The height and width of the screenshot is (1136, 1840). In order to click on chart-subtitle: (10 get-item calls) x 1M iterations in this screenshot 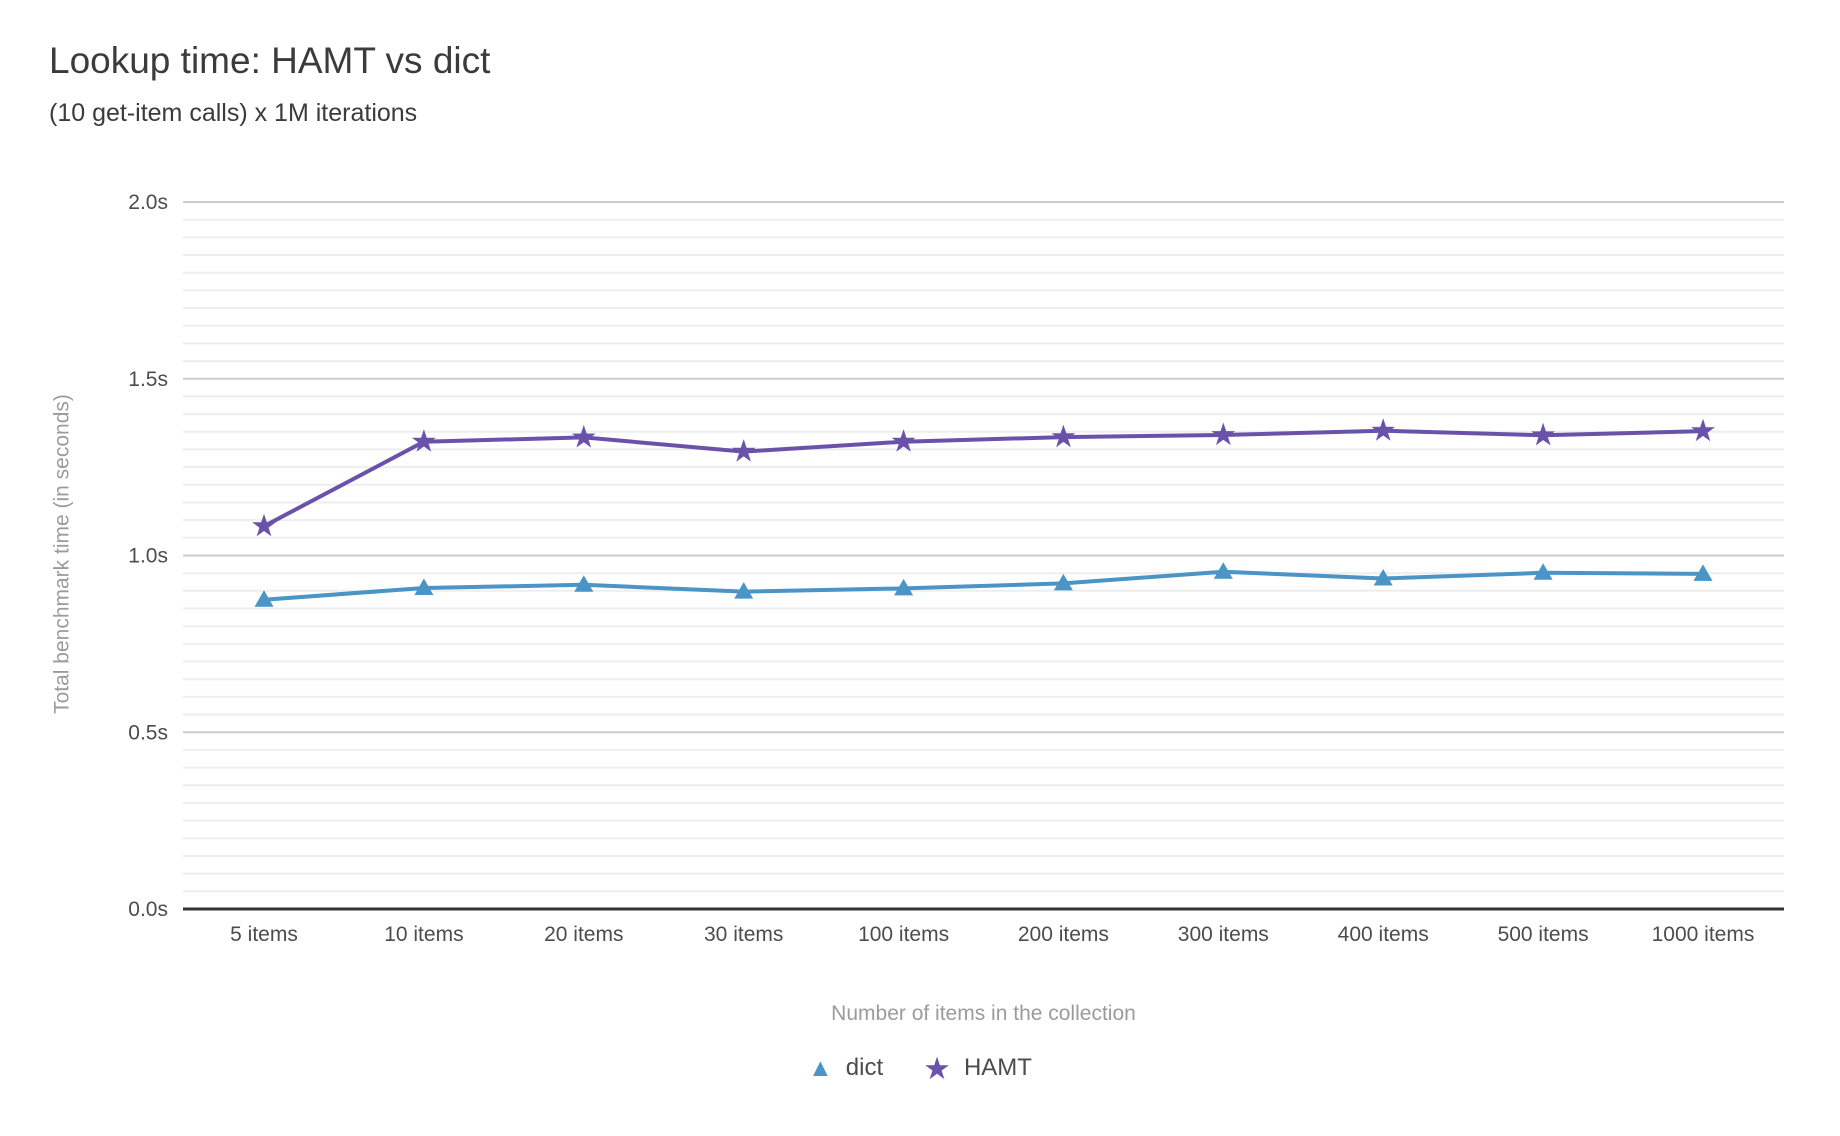, I will do `click(233, 113)`.